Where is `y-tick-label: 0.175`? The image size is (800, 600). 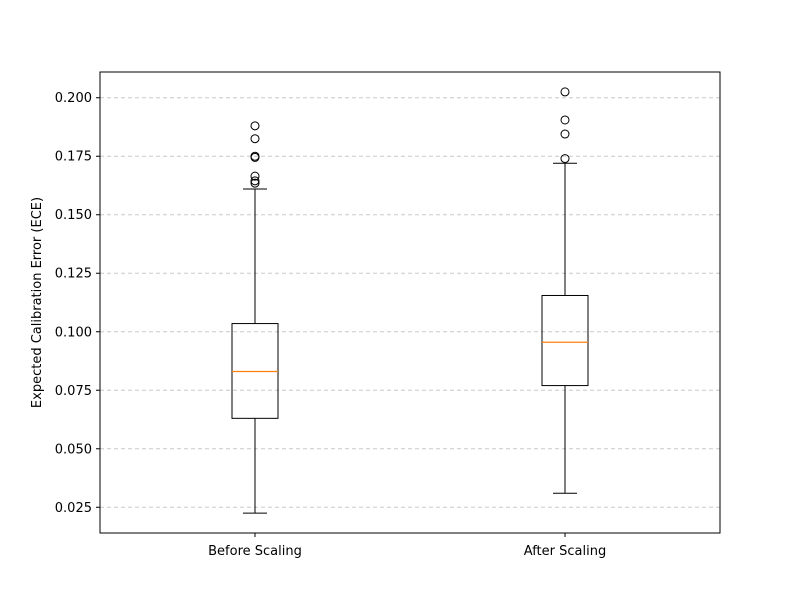 y-tick-label: 0.175 is located at coordinates (73, 157).